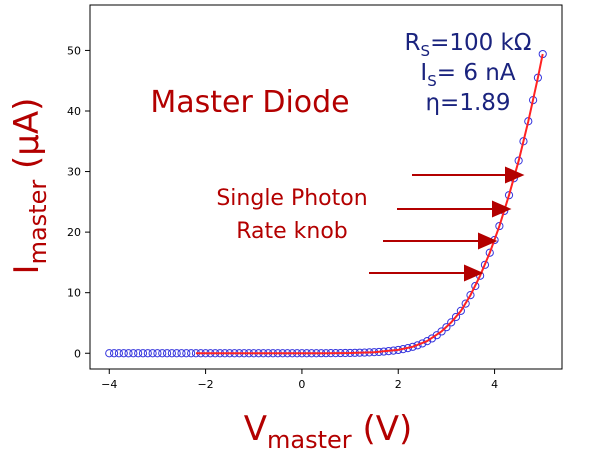  I want to click on x-axis-label: Vmaster (V), so click(328, 430).